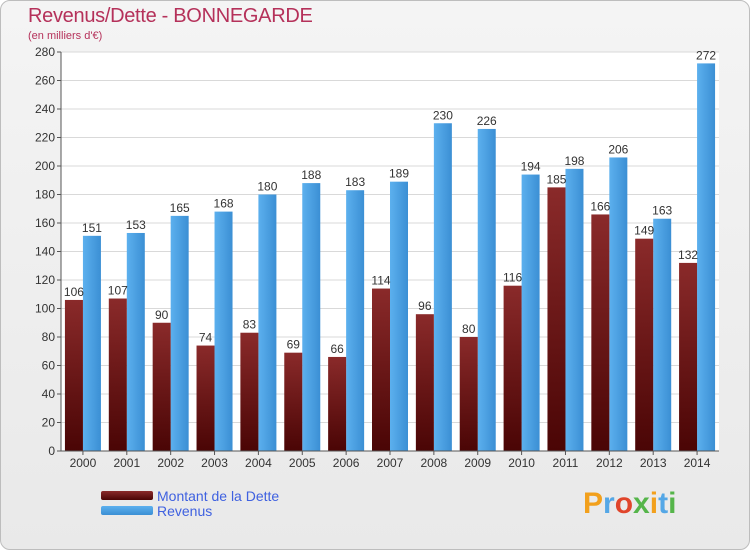 This screenshot has width=750, height=550. Describe the element at coordinates (49, 423) in the screenshot. I see `y-tick-label: 20` at that location.